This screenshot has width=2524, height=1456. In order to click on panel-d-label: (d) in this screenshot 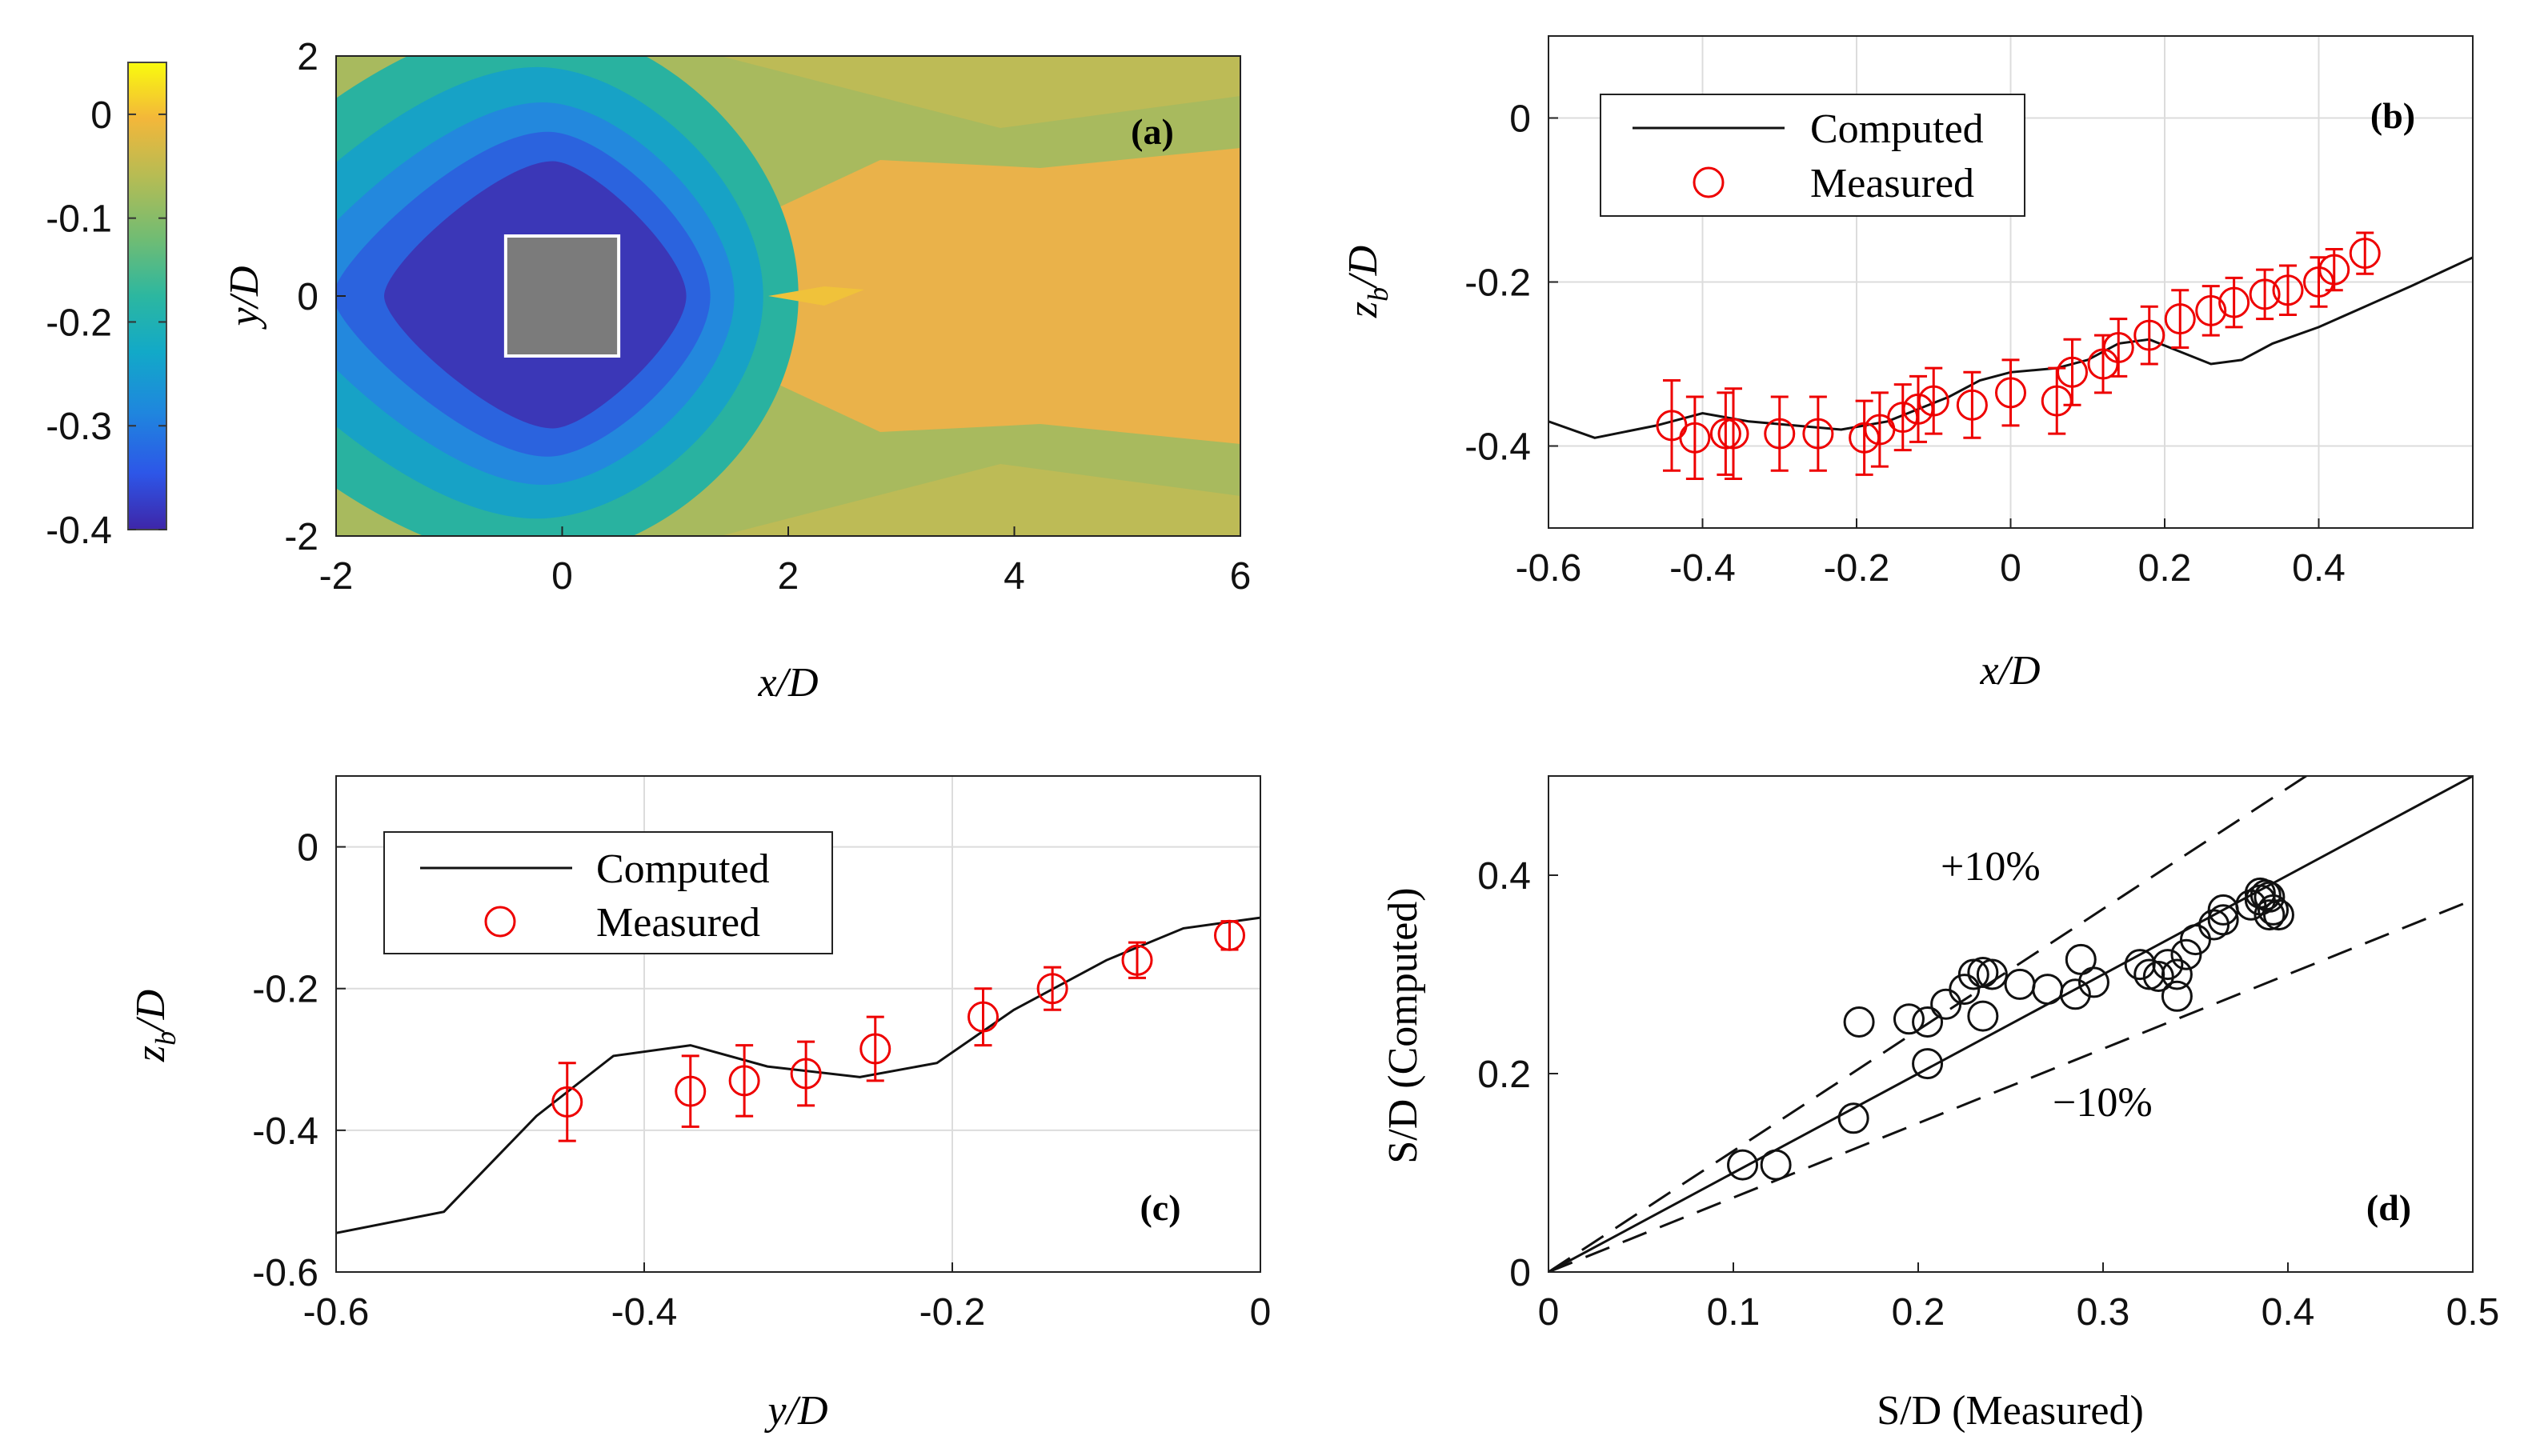, I will do `click(2388, 1207)`.